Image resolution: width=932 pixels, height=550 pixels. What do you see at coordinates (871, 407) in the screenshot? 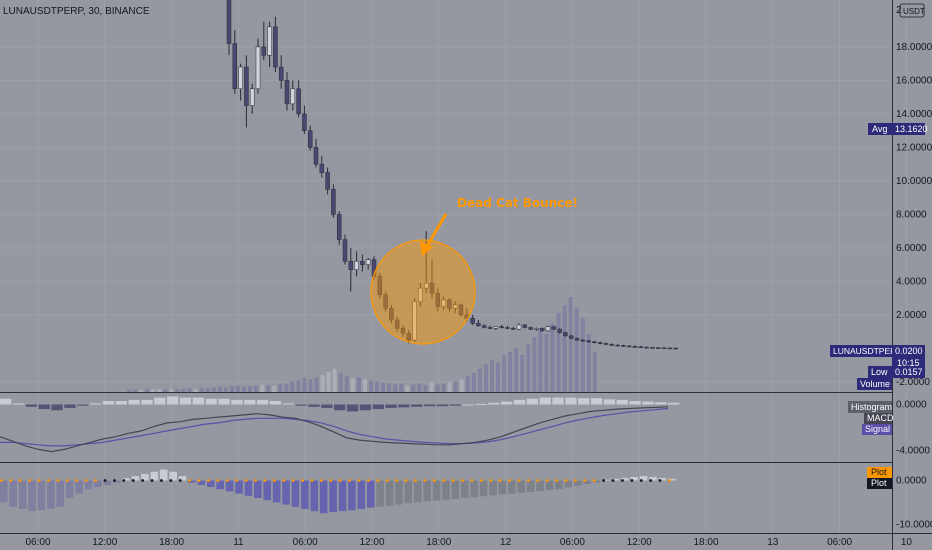
I see `histogram-tag-label: Histogram` at bounding box center [871, 407].